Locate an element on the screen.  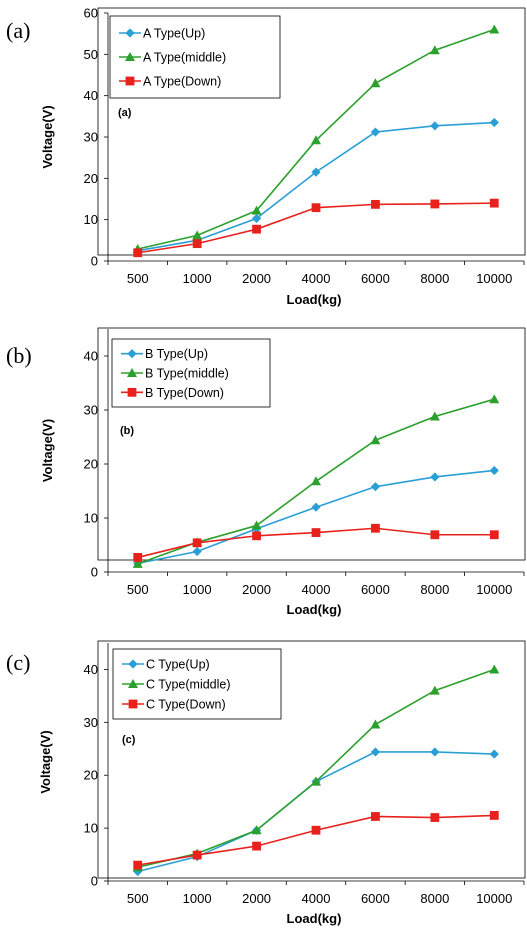
legend-label: A Type(Down) is located at coordinates (182, 82).